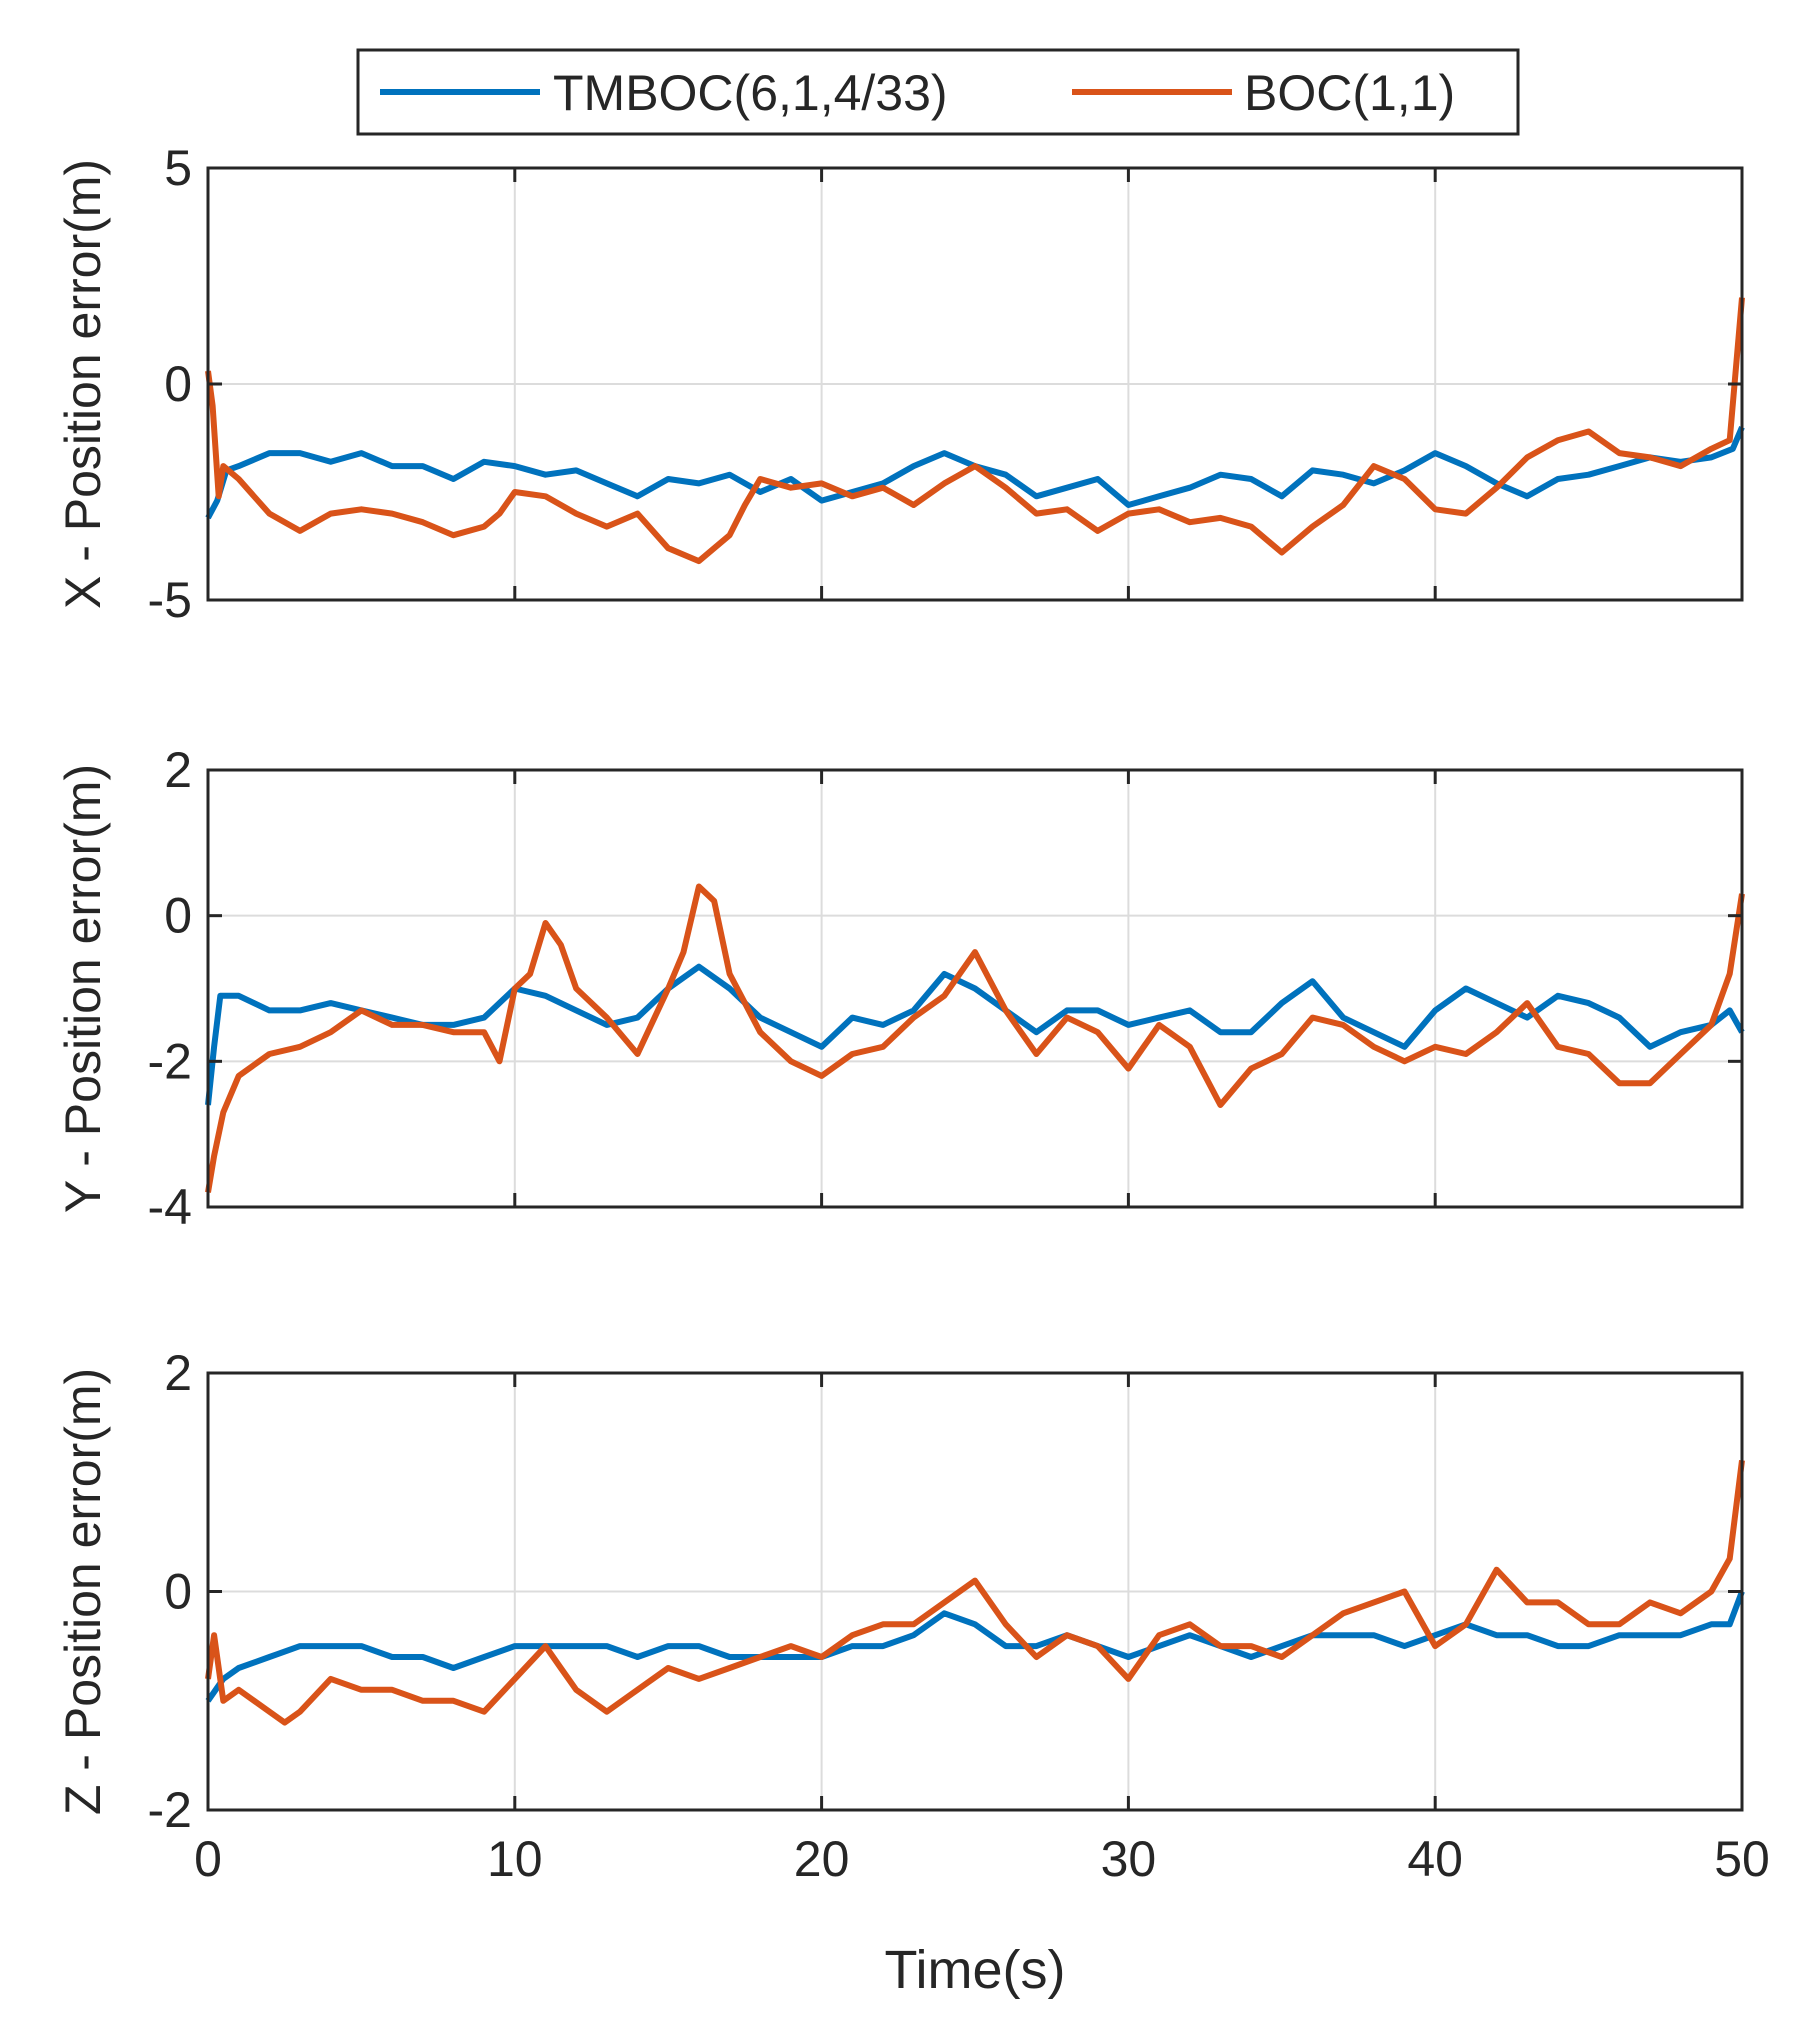  Describe the element at coordinates (208, 1859) in the screenshot. I see `x-tick-label: 0` at that location.